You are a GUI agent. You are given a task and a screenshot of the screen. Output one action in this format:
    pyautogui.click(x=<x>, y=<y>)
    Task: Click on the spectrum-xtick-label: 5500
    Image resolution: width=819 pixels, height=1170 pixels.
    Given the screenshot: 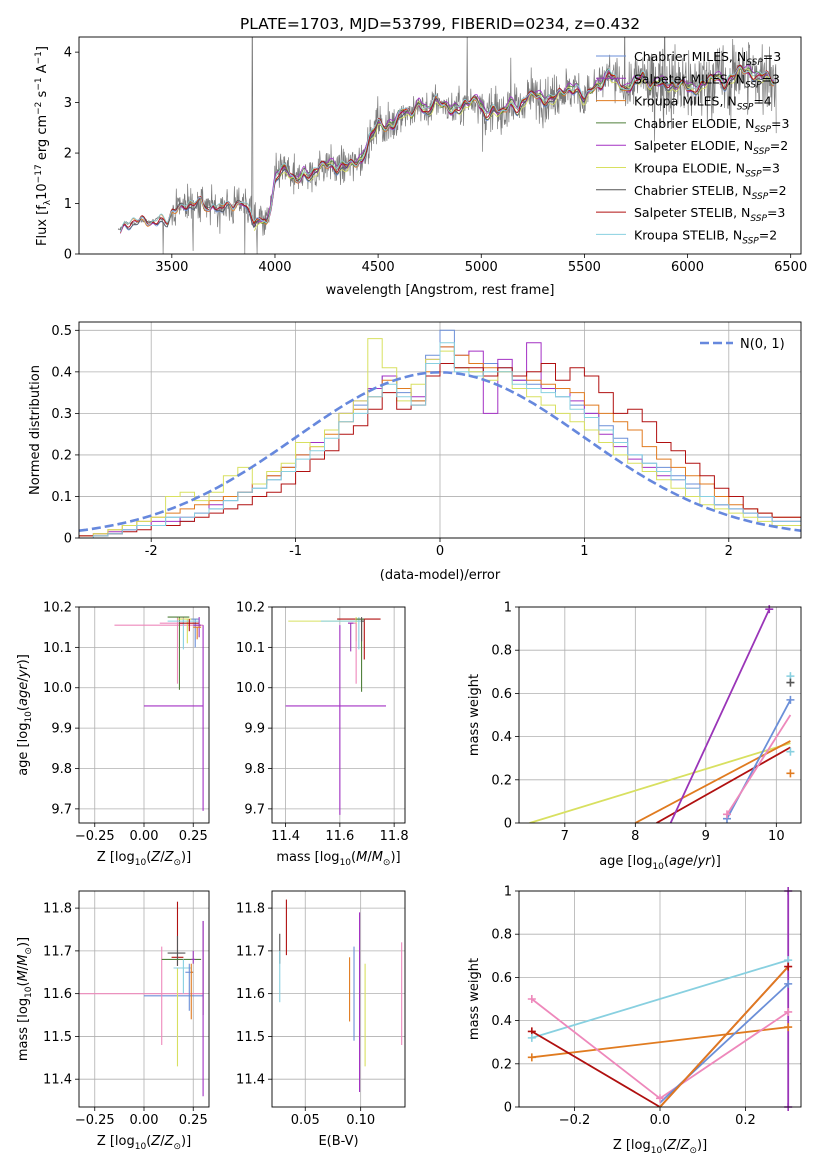 What is the action you would take?
    pyautogui.click(x=584, y=267)
    